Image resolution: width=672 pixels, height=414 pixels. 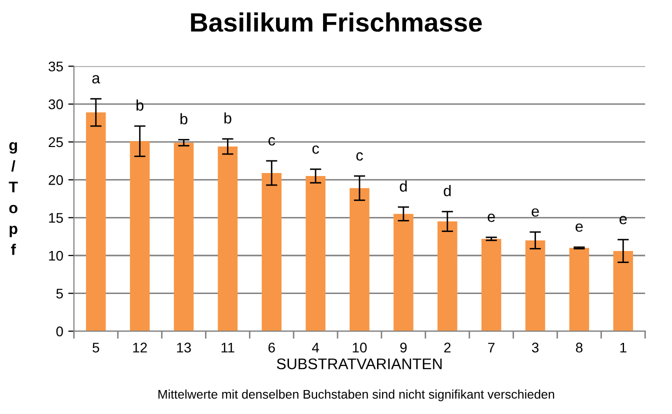 I want to click on x-tick-label: 8, so click(x=579, y=347).